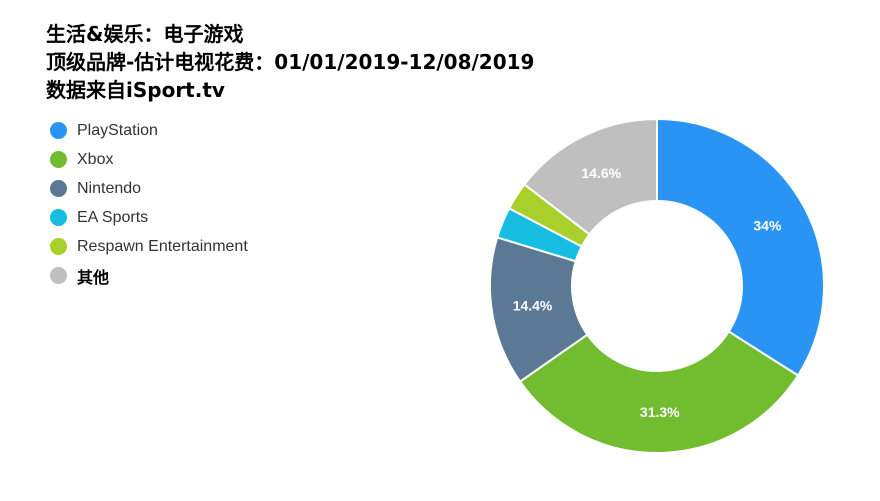  What do you see at coordinates (93, 277) in the screenshot?
I see `legend-label: 其他` at bounding box center [93, 277].